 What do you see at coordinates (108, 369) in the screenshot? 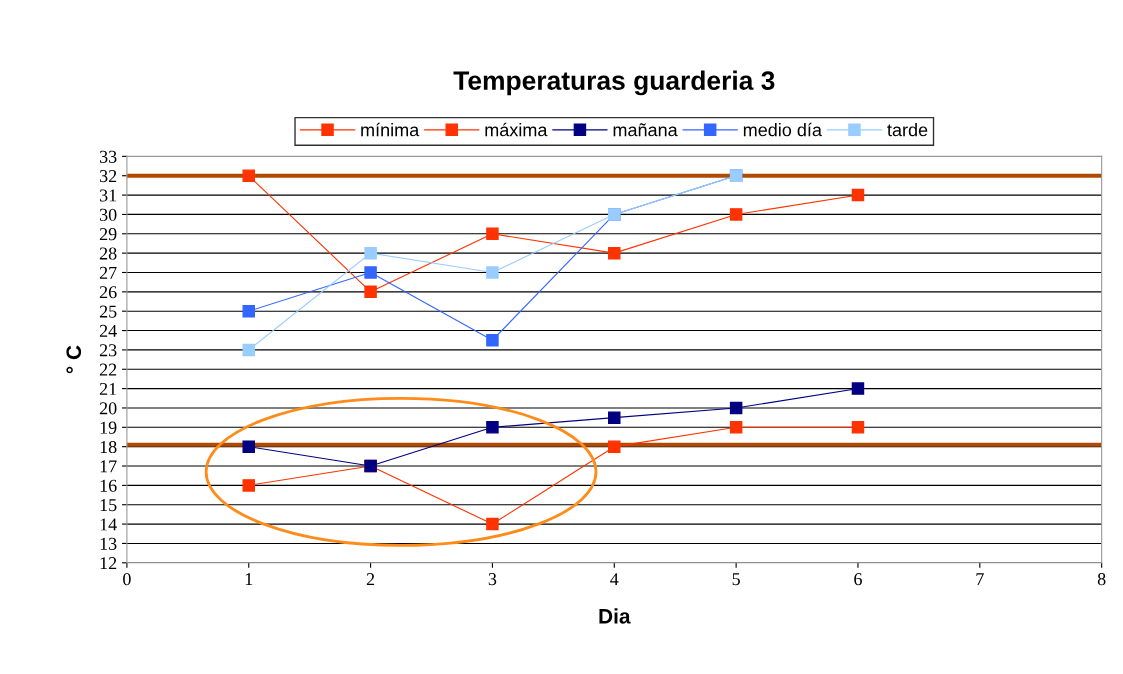
I see `y-tick-label: 22` at bounding box center [108, 369].